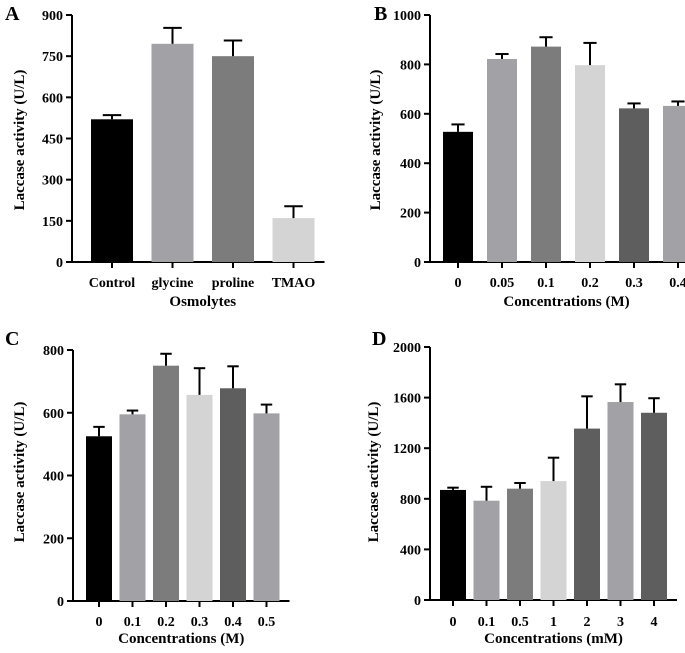 This screenshot has width=685, height=653. I want to click on x-tick-label: Control, so click(112, 283).